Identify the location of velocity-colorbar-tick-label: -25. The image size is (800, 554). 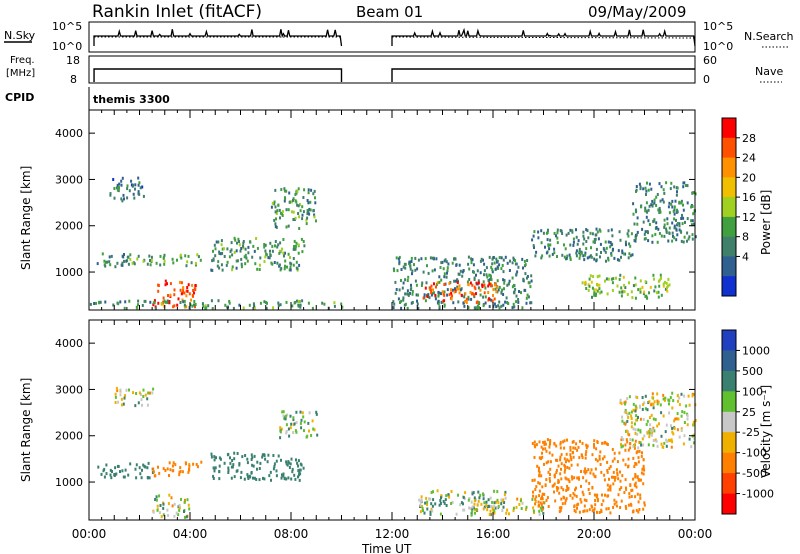
(751, 432).